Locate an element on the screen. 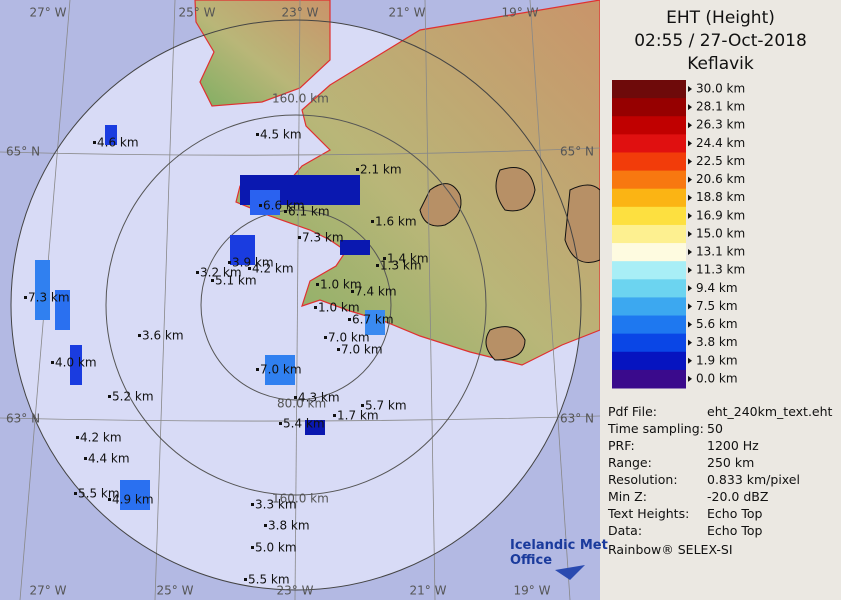 This screenshot has width=841, height=600. logo-line: Office is located at coordinates (531, 560).